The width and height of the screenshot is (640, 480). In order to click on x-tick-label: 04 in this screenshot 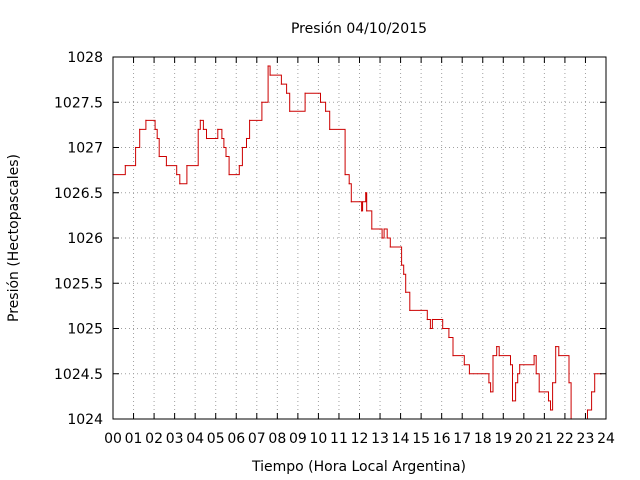, I will do `click(195, 439)`.